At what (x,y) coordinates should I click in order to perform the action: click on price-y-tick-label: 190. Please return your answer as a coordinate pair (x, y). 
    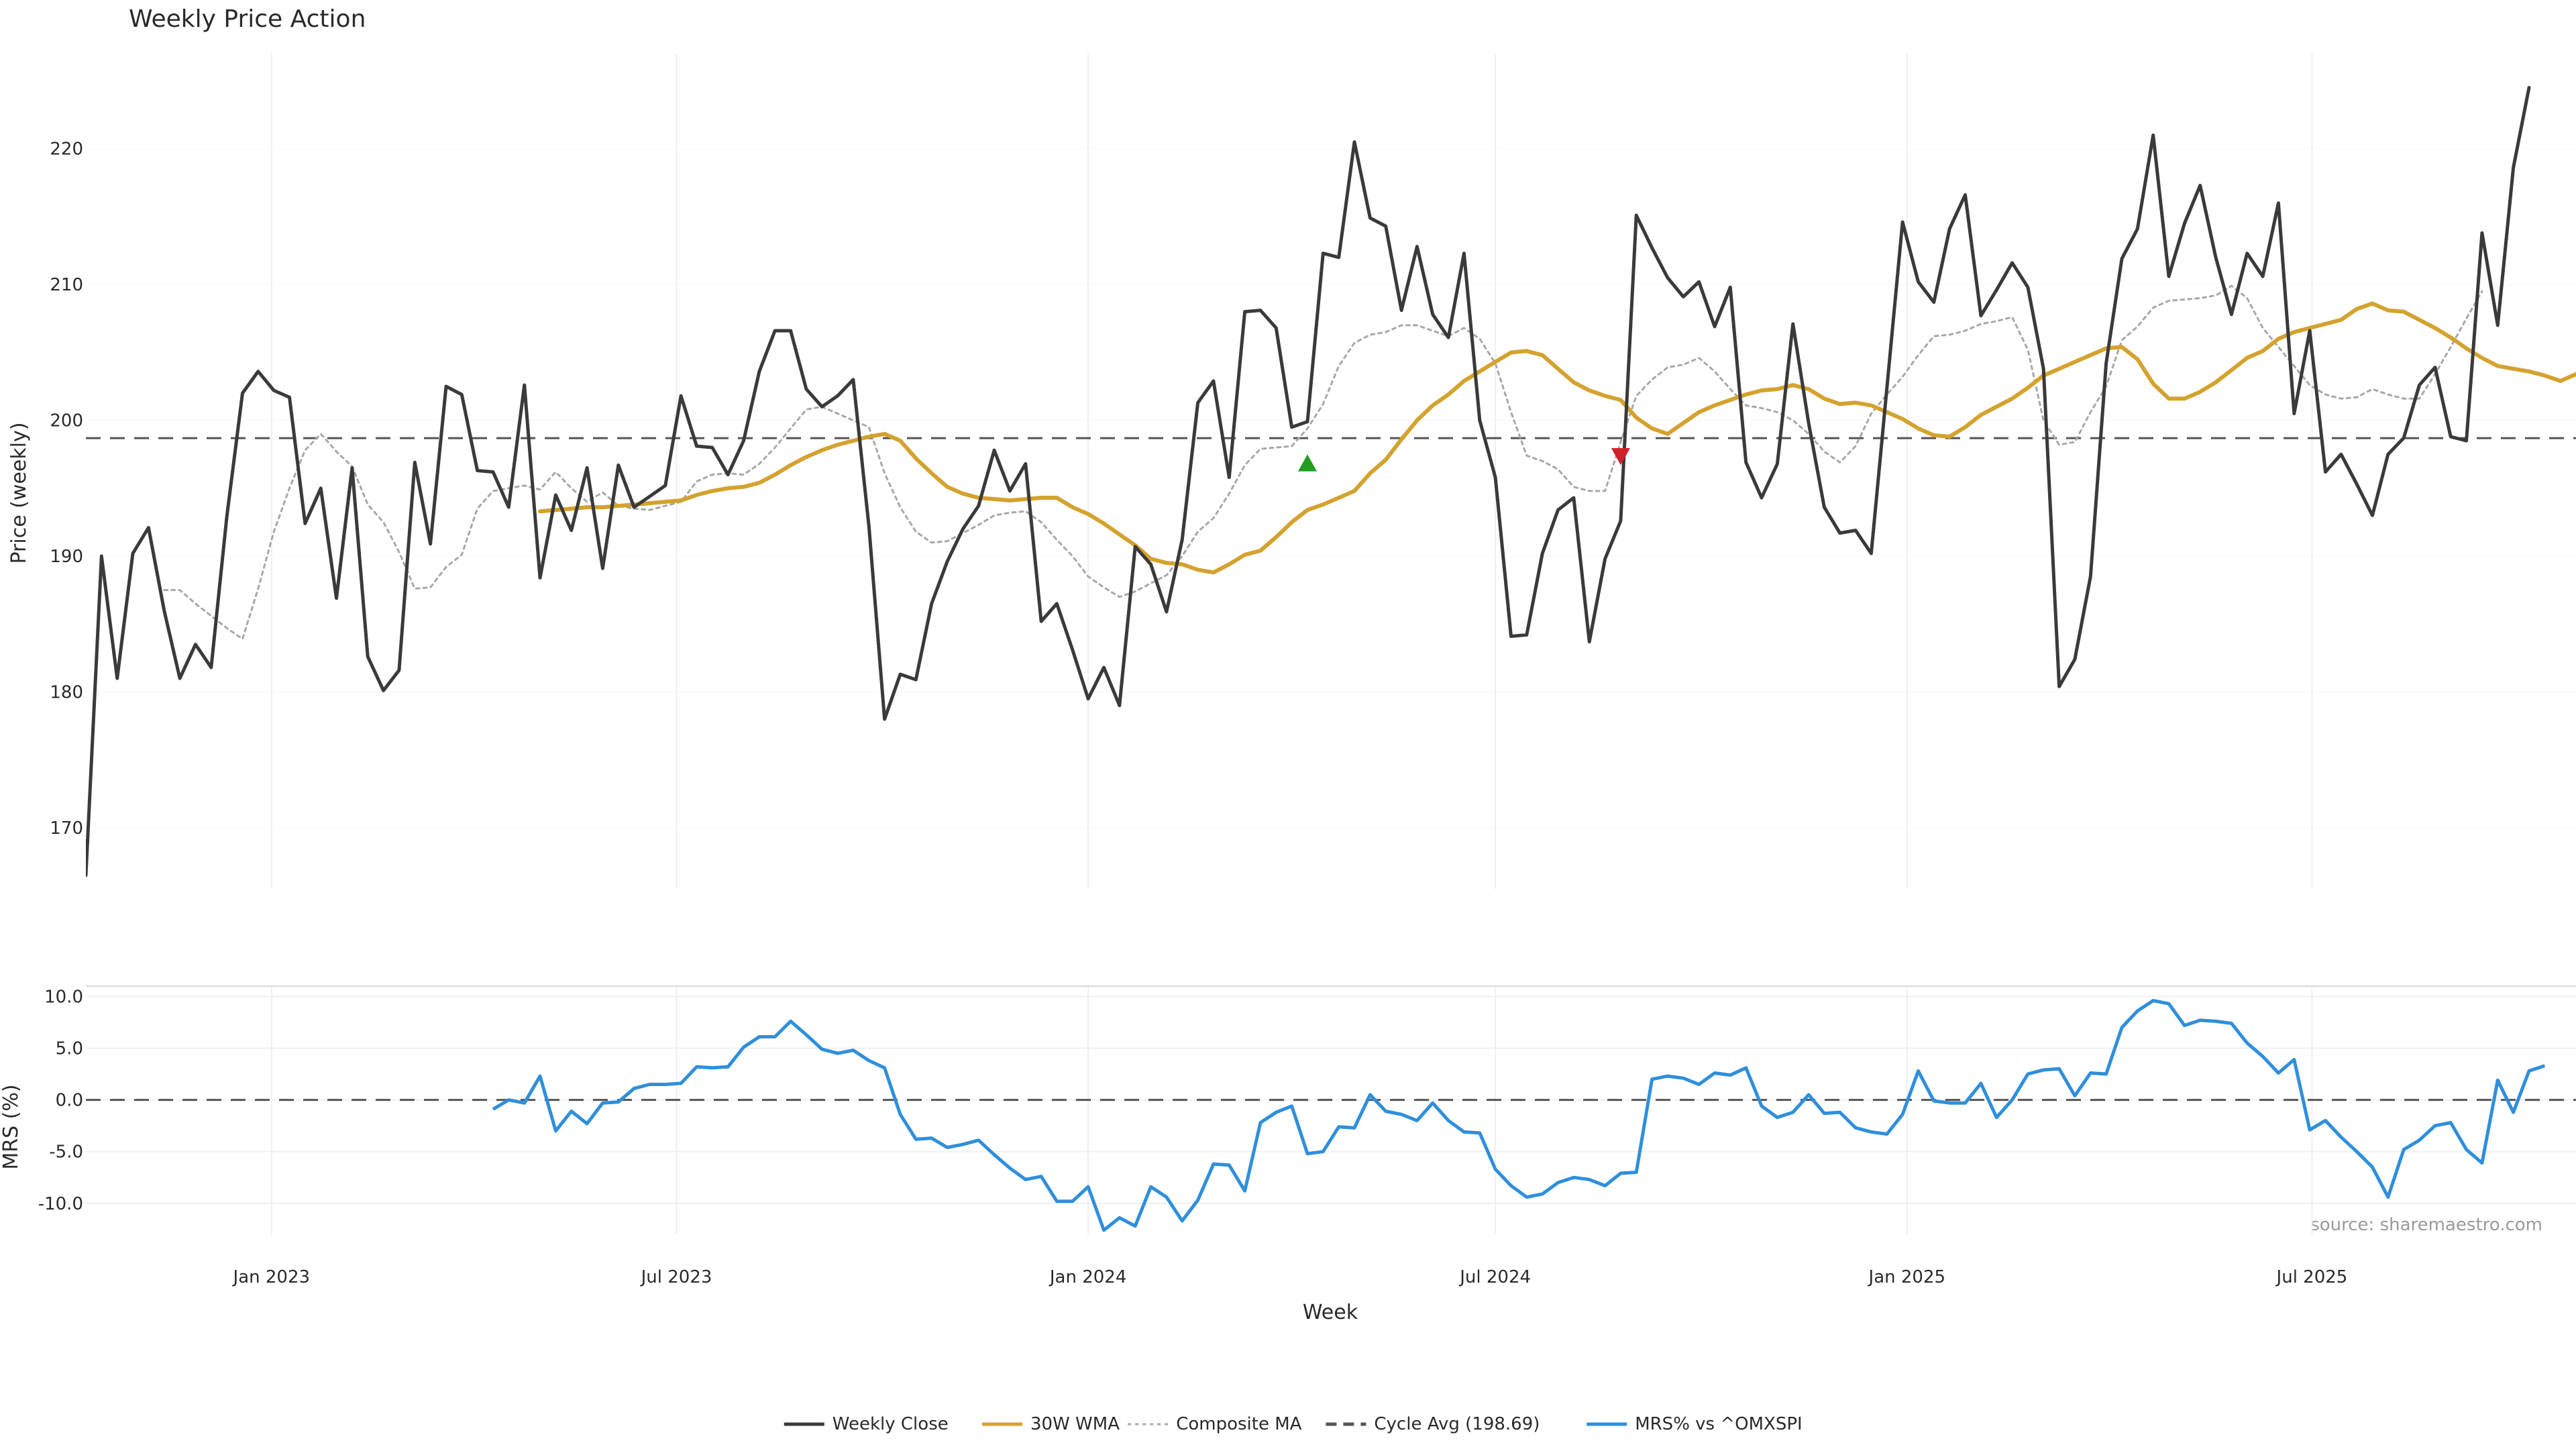
    Looking at the image, I should click on (66, 557).